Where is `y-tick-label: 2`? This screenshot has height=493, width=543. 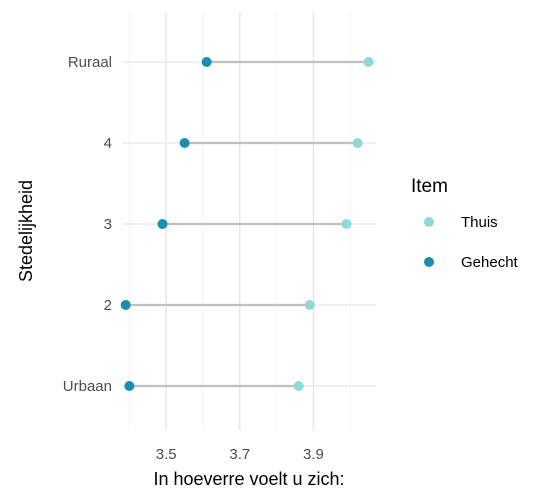
y-tick-label: 2 is located at coordinates (108, 305).